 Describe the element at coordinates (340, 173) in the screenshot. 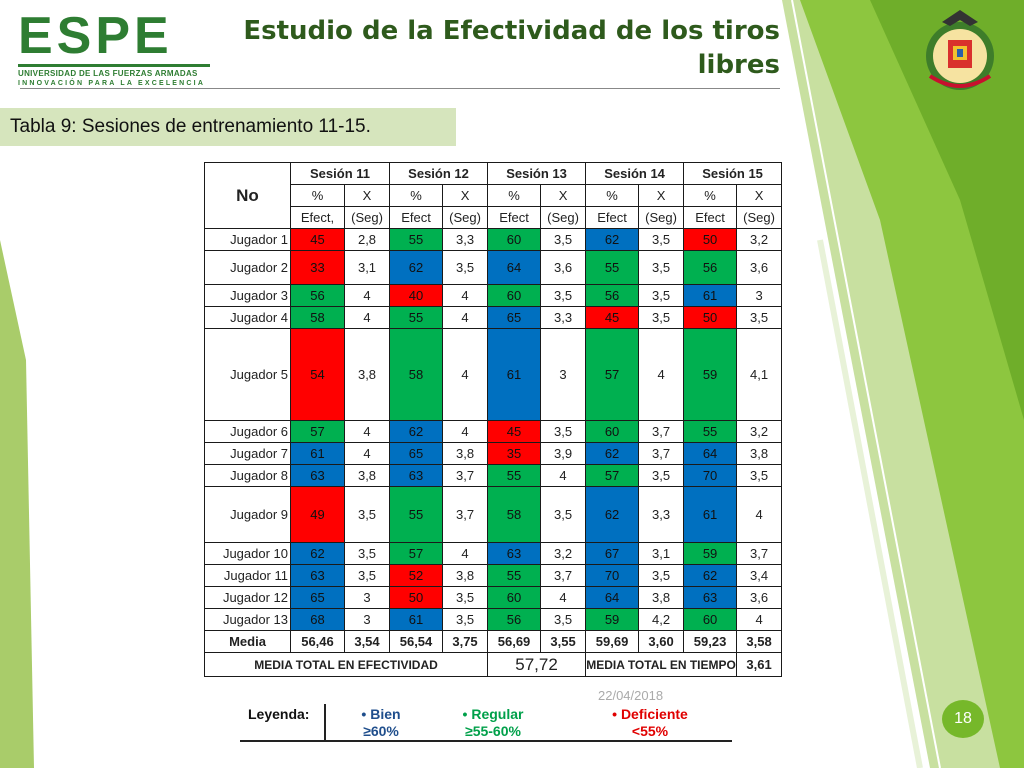

I see `session-header: Sesión 11` at that location.